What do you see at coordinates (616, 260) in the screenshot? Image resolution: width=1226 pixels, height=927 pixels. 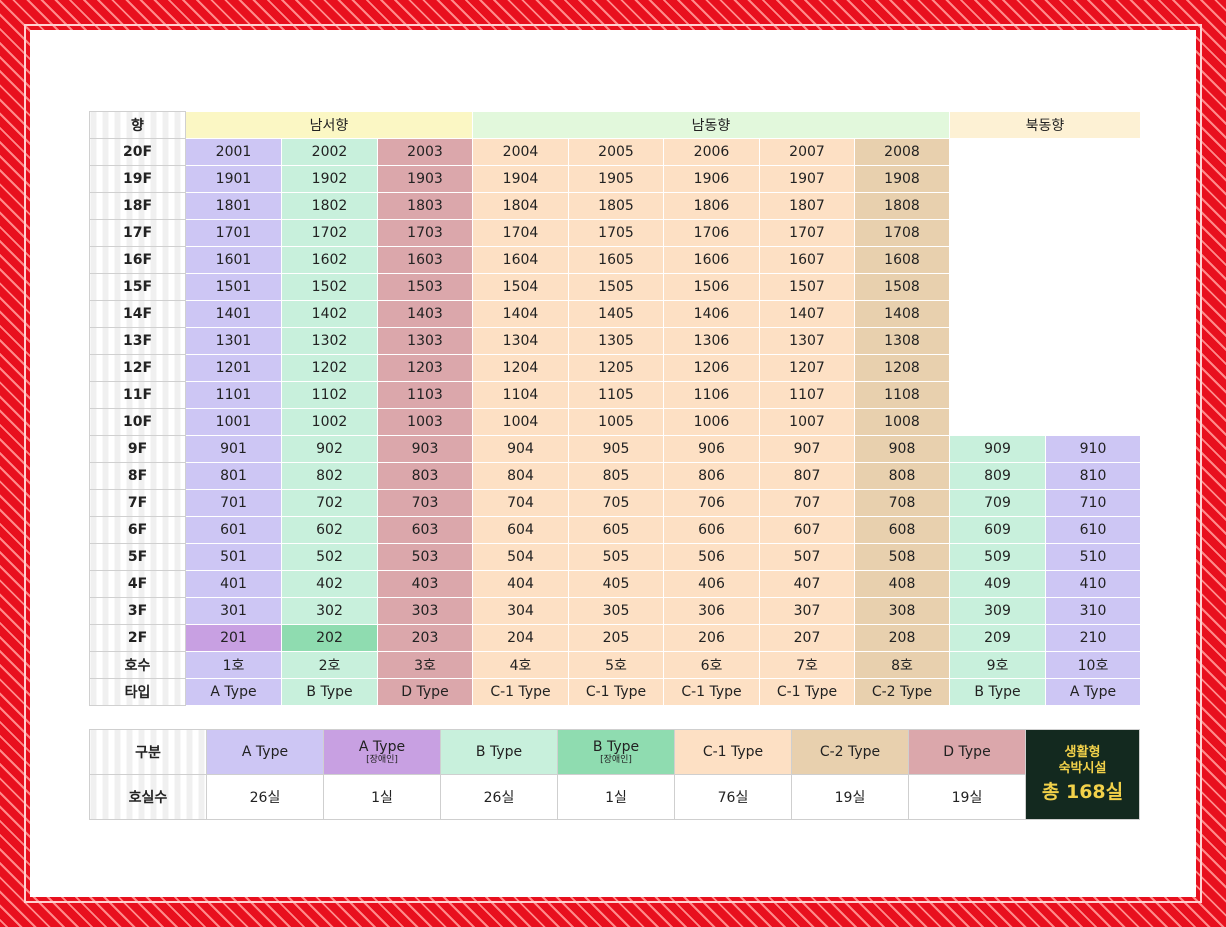 I see `unit-cell: 1605` at bounding box center [616, 260].